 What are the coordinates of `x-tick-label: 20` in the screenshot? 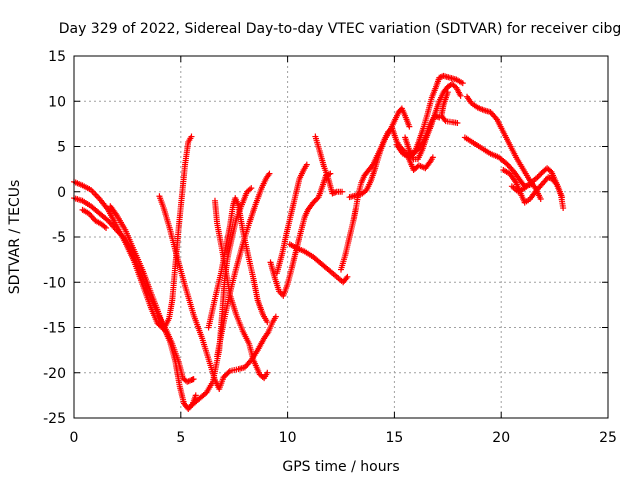 It's located at (501, 438).